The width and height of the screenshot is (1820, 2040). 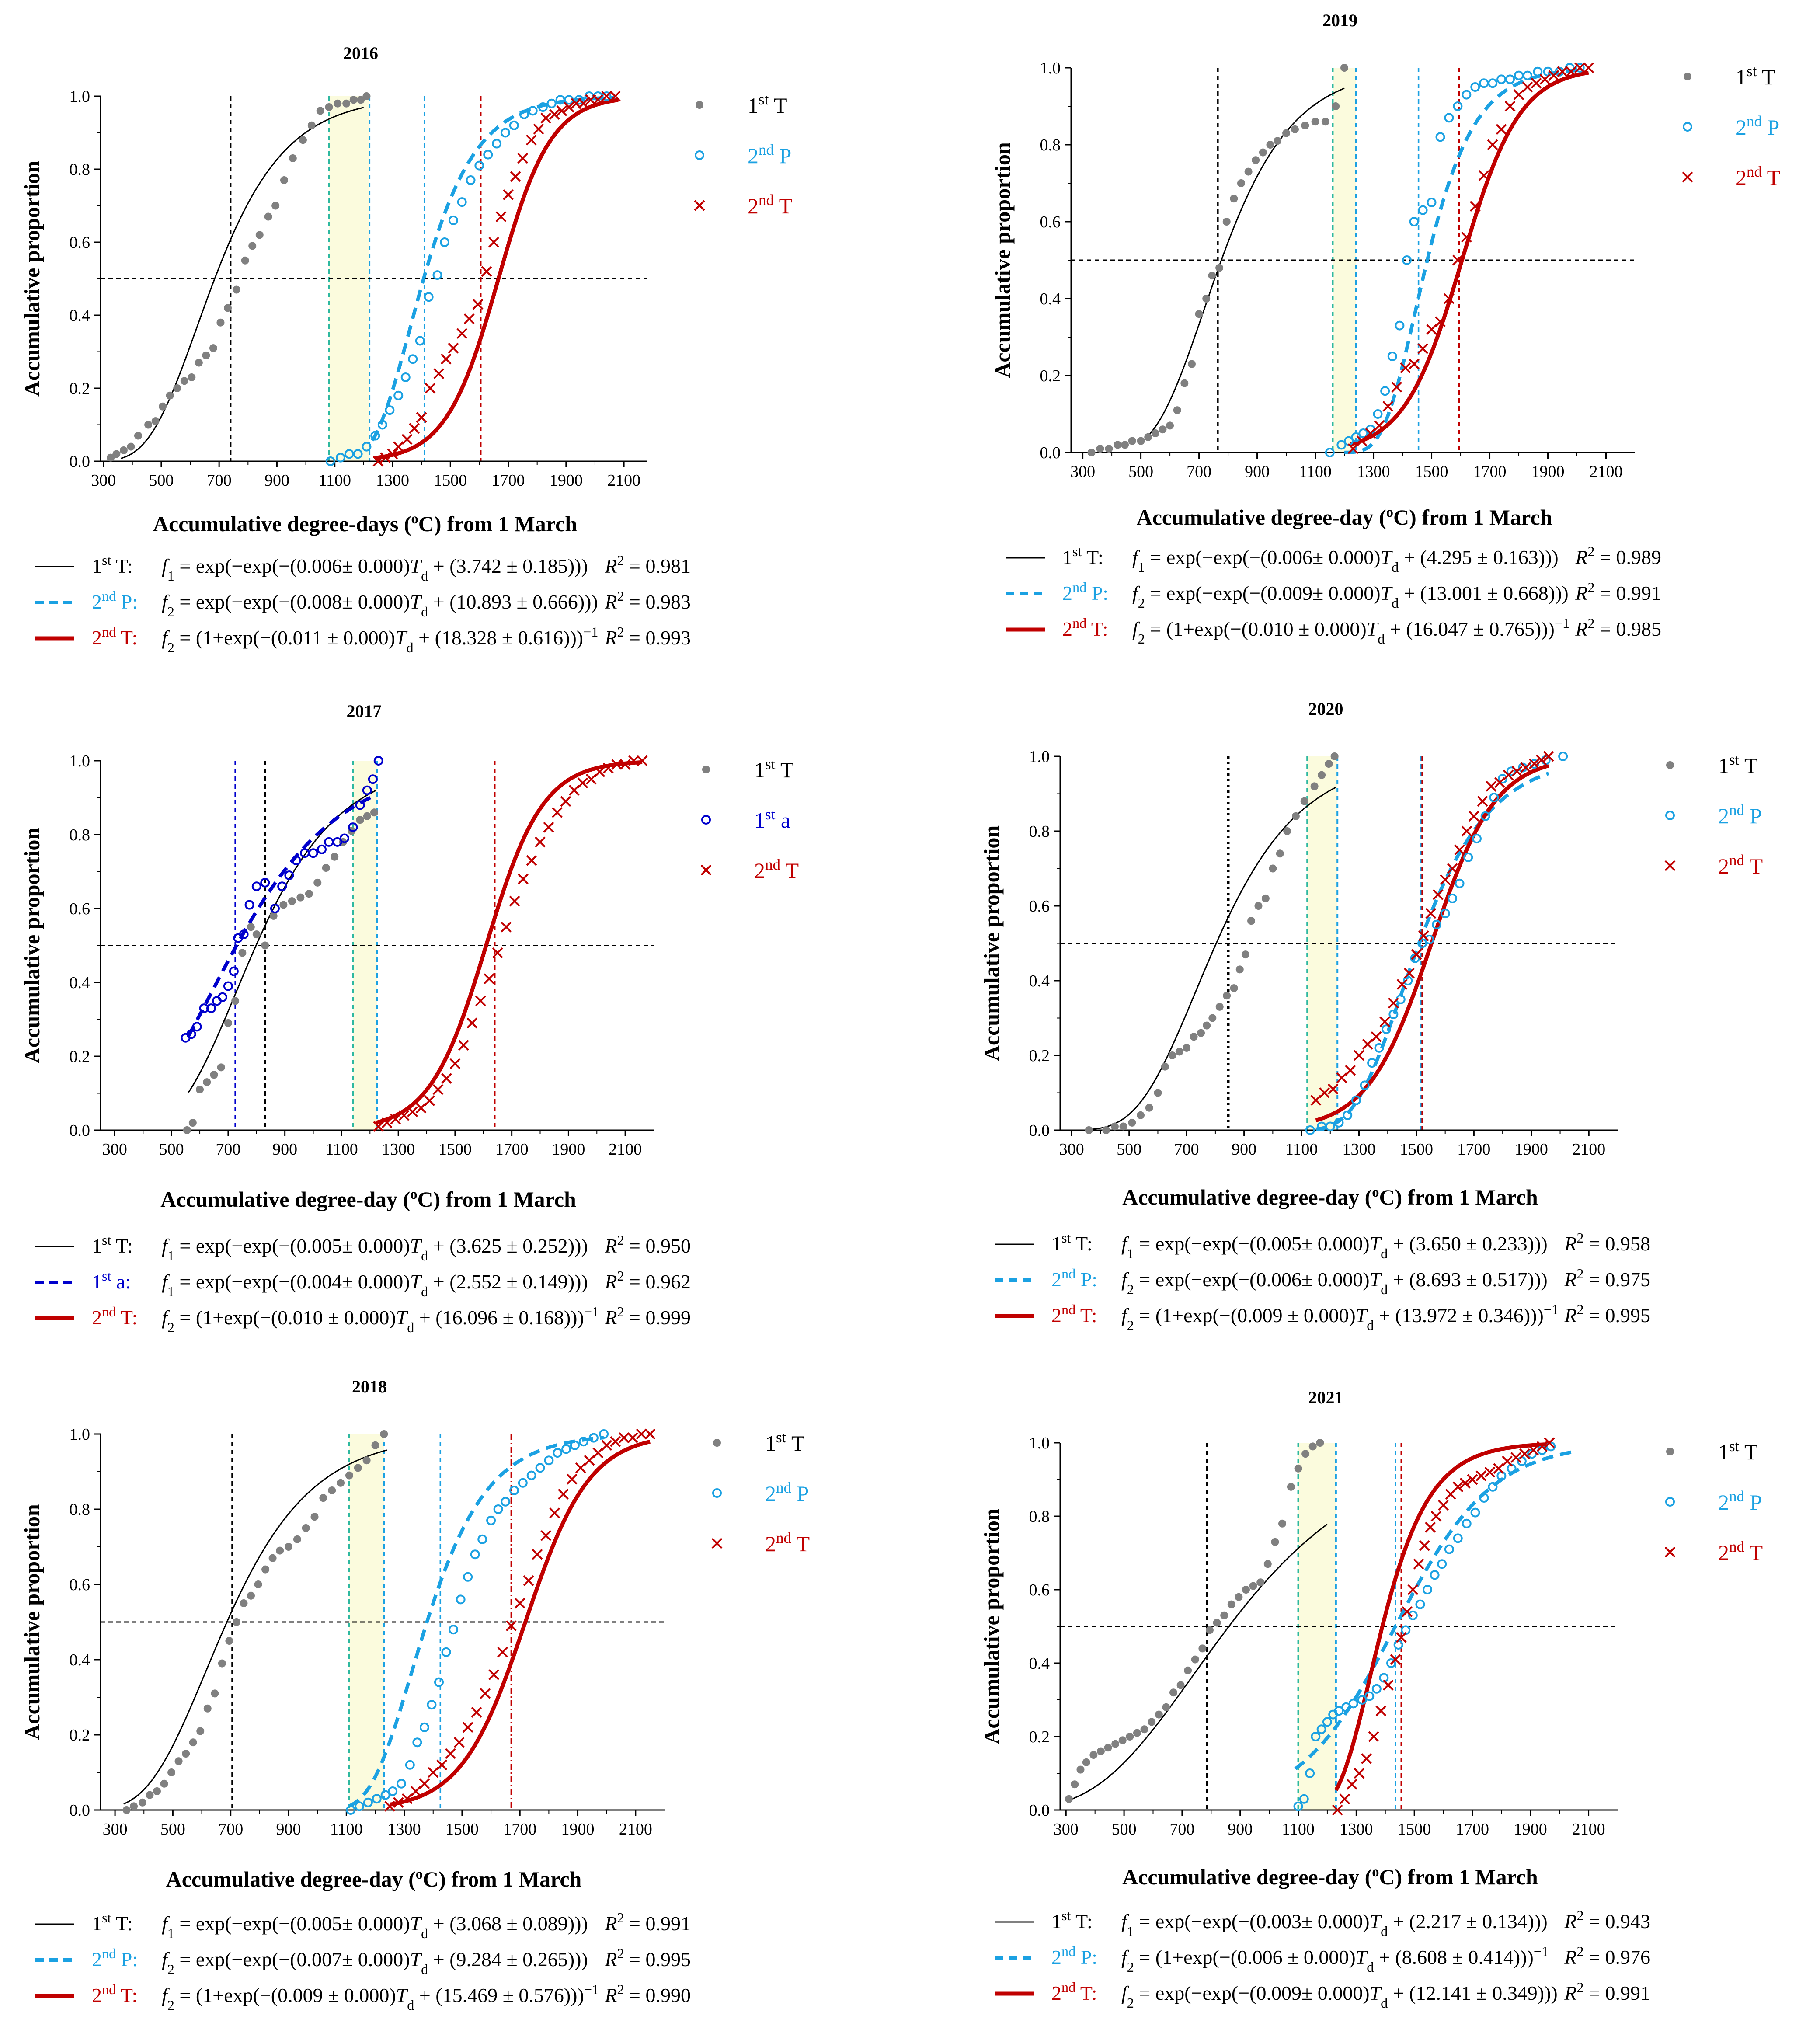 I want to click on legend-label-second_T: 2nd T, so click(x=1758, y=176).